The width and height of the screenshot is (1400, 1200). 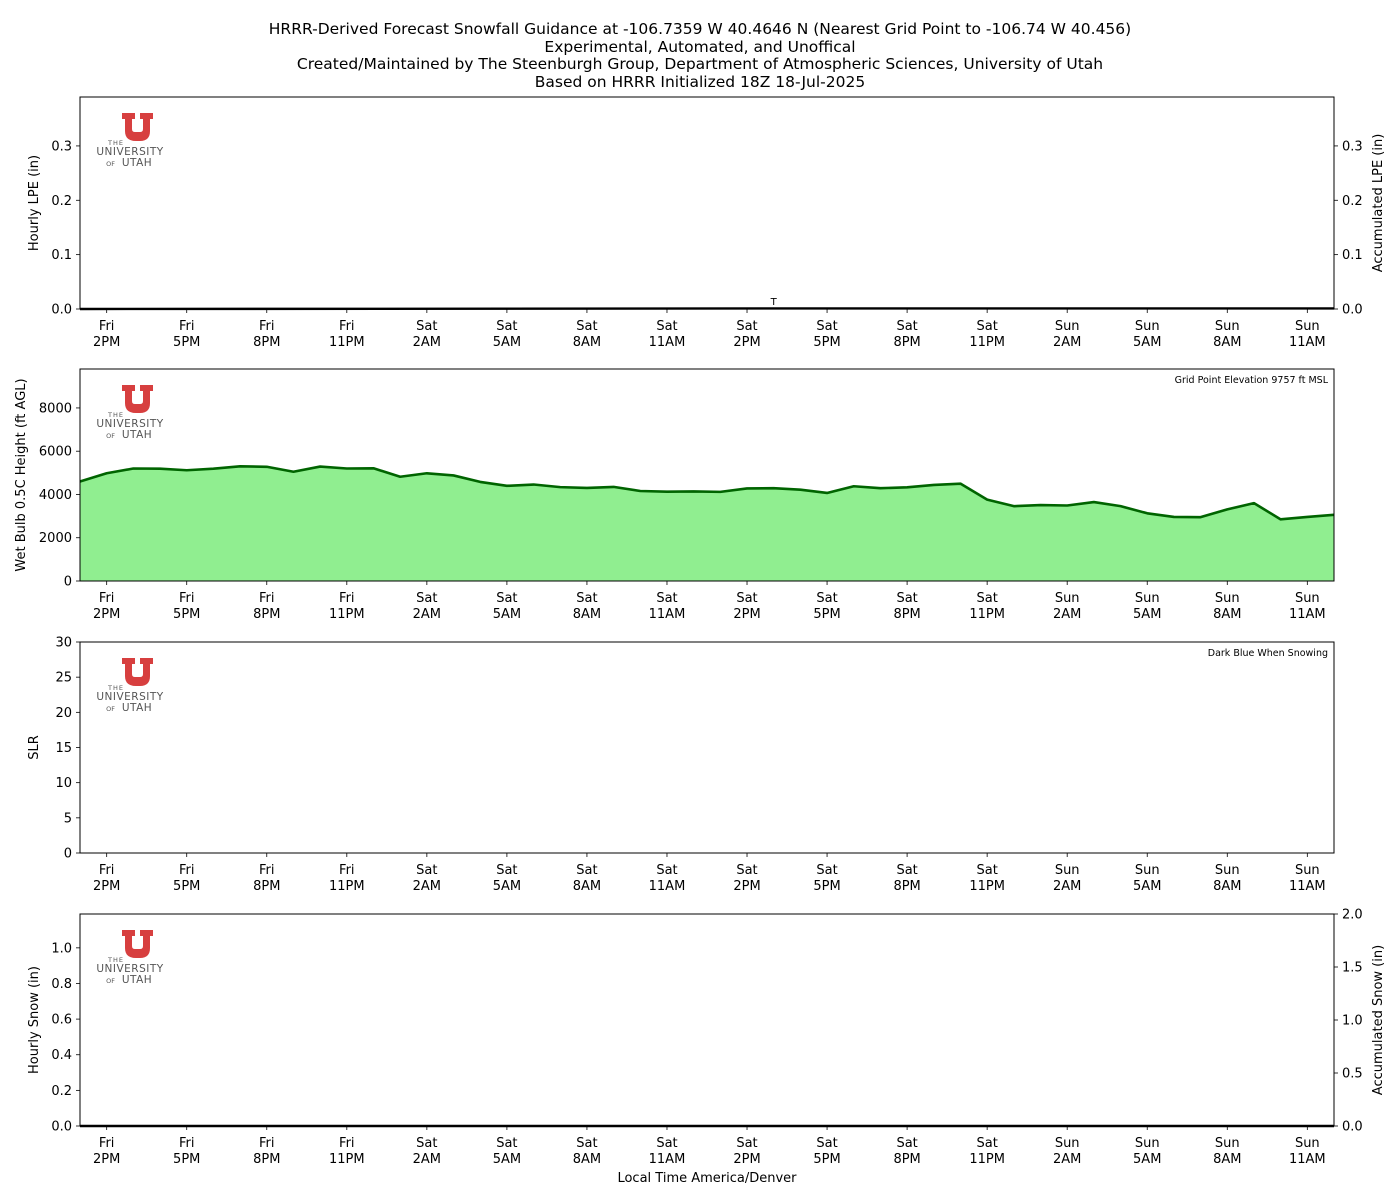 I want to click on y2-tick-label-lpe: 0.1, so click(x=1352, y=255).